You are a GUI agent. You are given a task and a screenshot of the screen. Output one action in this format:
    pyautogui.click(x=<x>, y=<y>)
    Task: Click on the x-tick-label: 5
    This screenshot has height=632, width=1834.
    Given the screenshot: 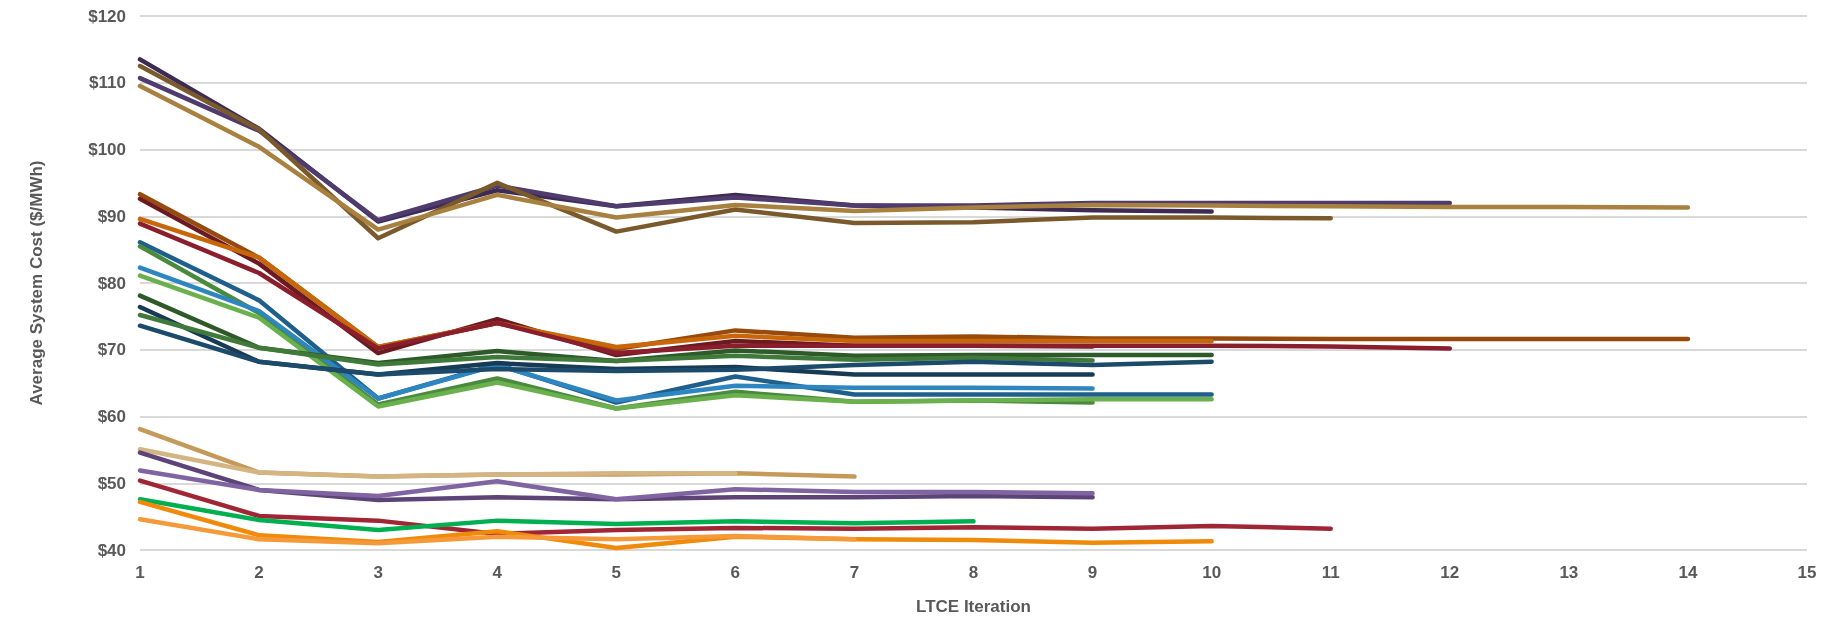 What is the action you would take?
    pyautogui.click(x=616, y=572)
    